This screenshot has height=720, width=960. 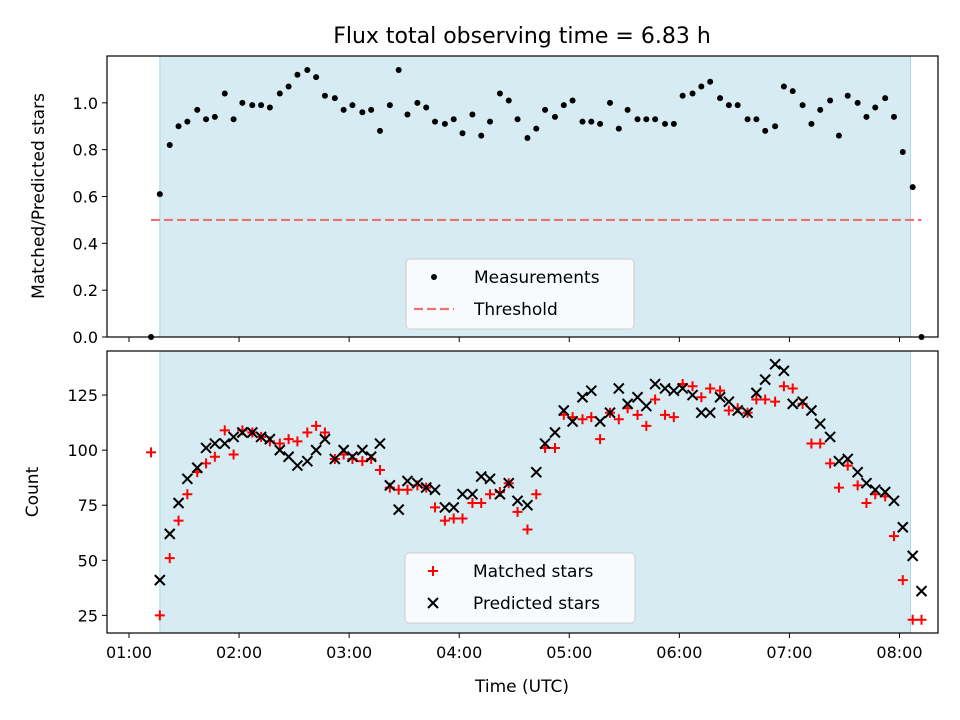 I want to click on x-tick-label: 05:00, so click(x=569, y=652).